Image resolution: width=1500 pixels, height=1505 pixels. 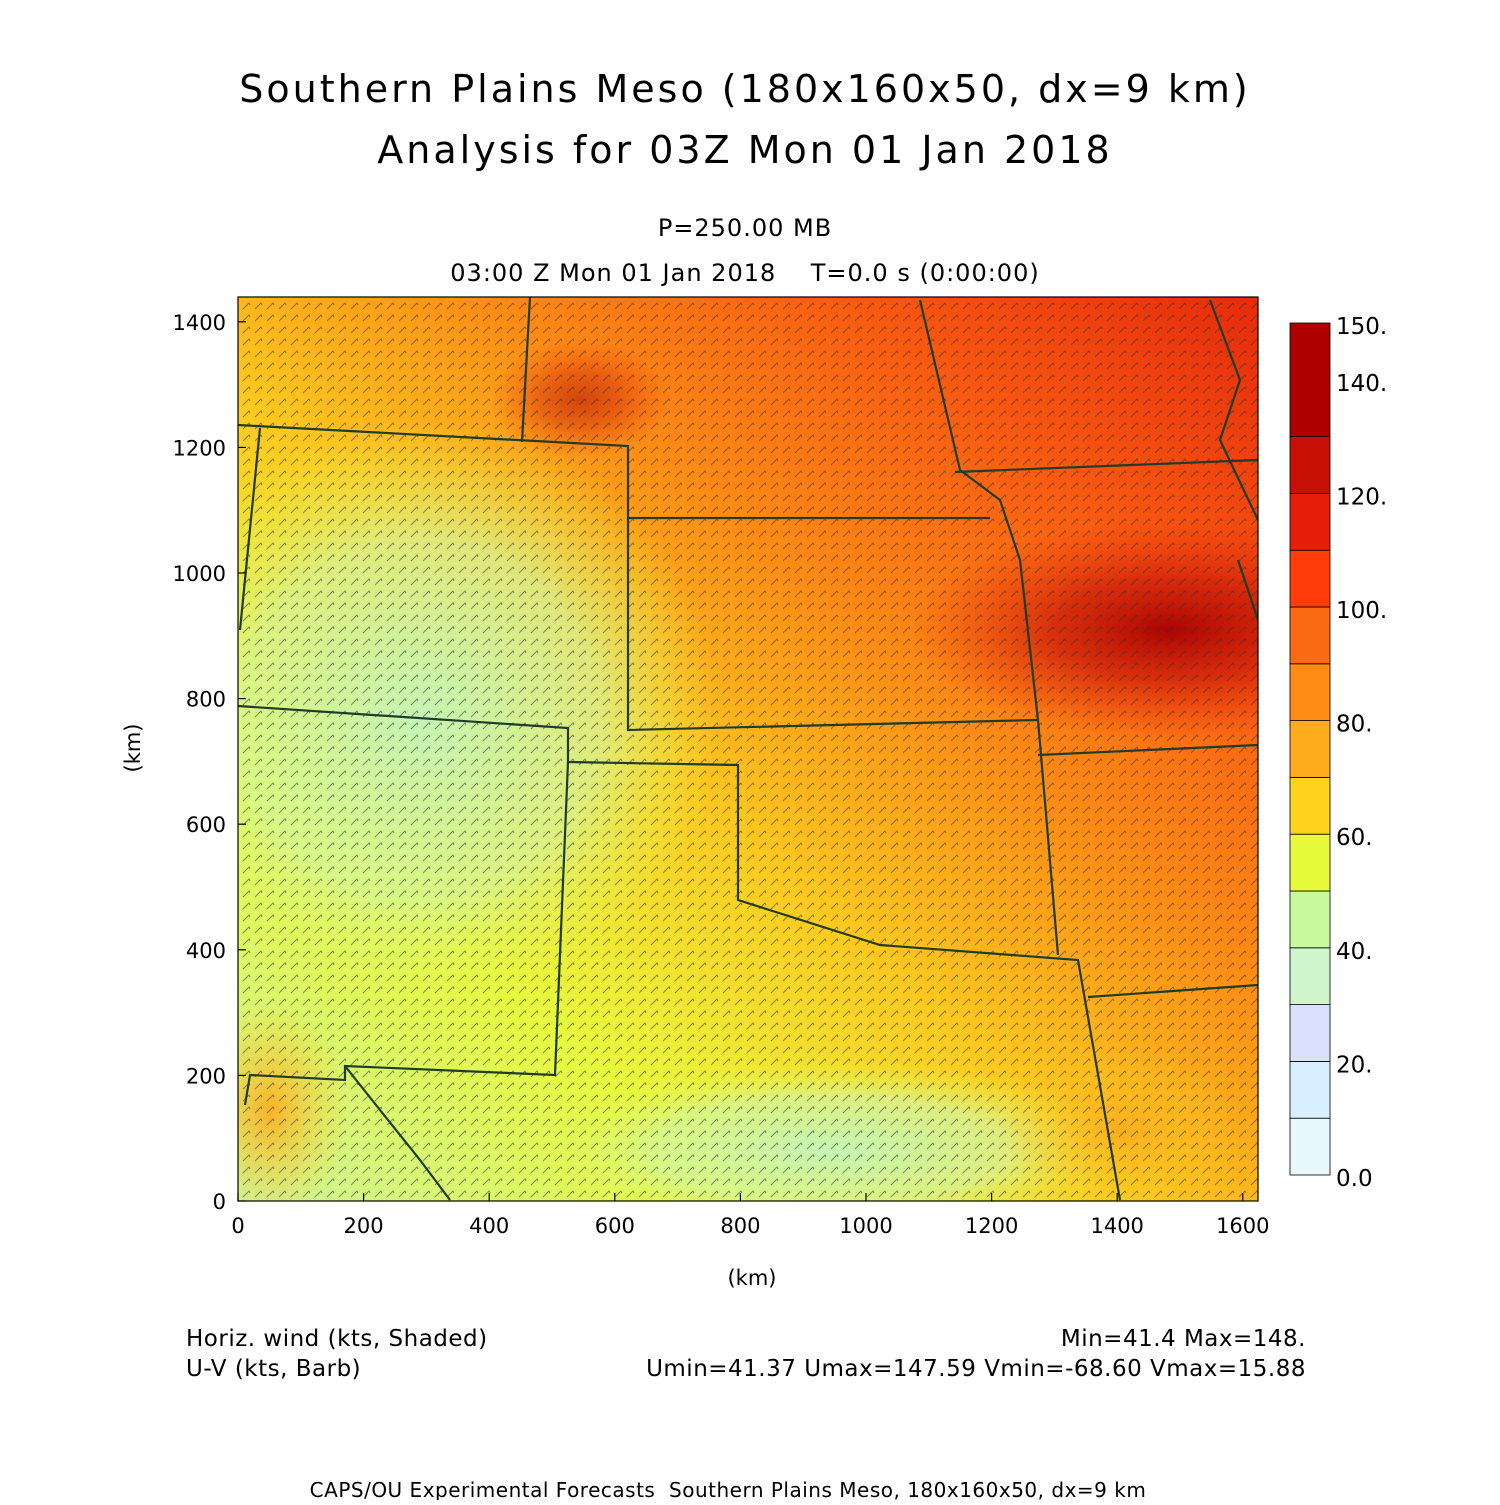 What do you see at coordinates (1361, 497) in the screenshot?
I see `colorbar-label: 120.` at bounding box center [1361, 497].